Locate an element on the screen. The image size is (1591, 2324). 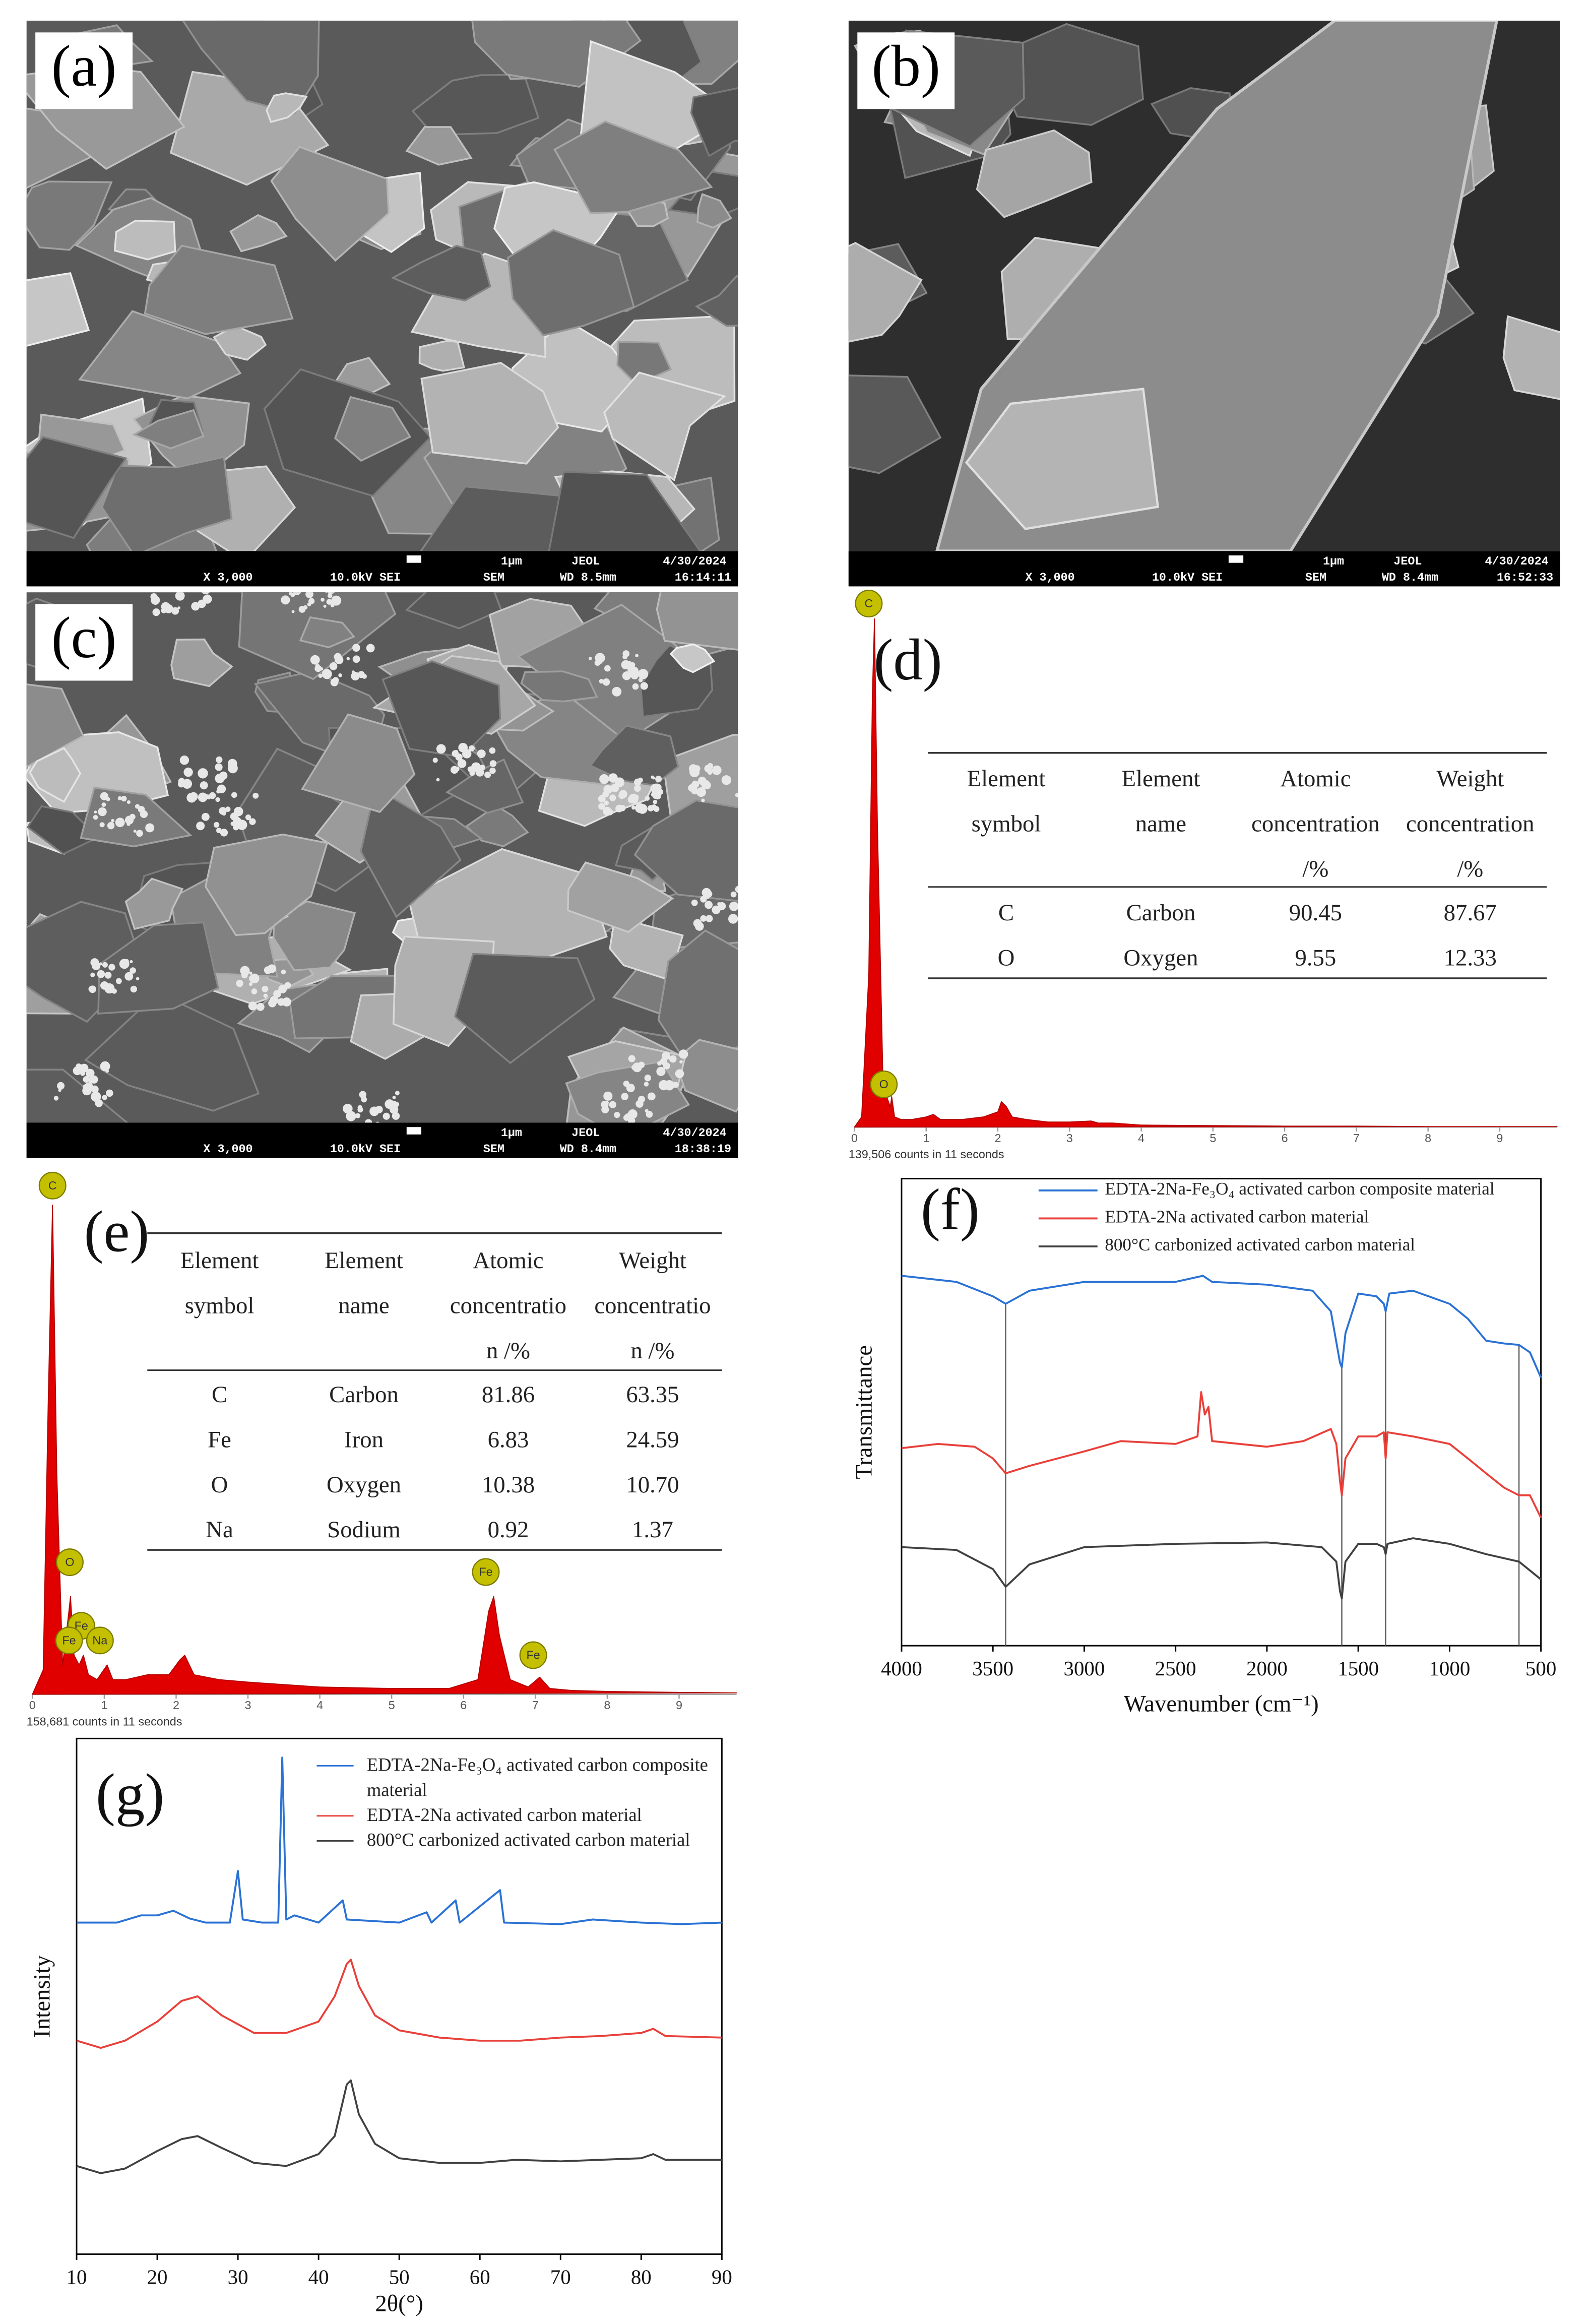
sem-info: 18:38:19 is located at coordinates (703, 1149).